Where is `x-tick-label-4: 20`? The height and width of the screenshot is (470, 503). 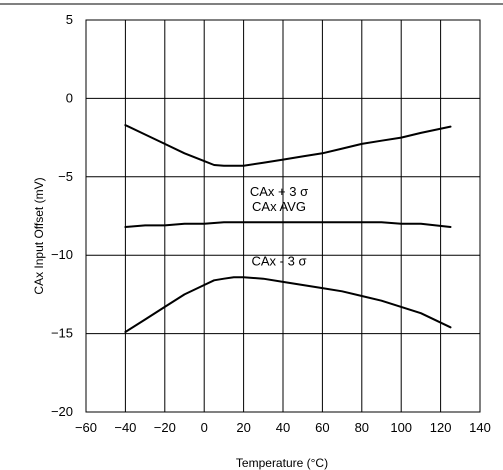
x-tick-label-4: 20 is located at coordinates (243, 427).